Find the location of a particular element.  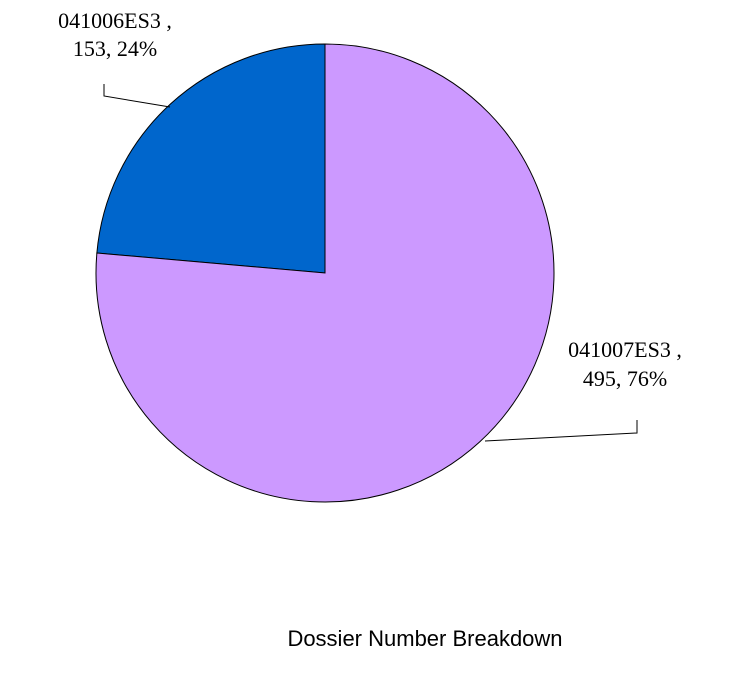

slice-value-label: 495, 76% is located at coordinates (625, 378).